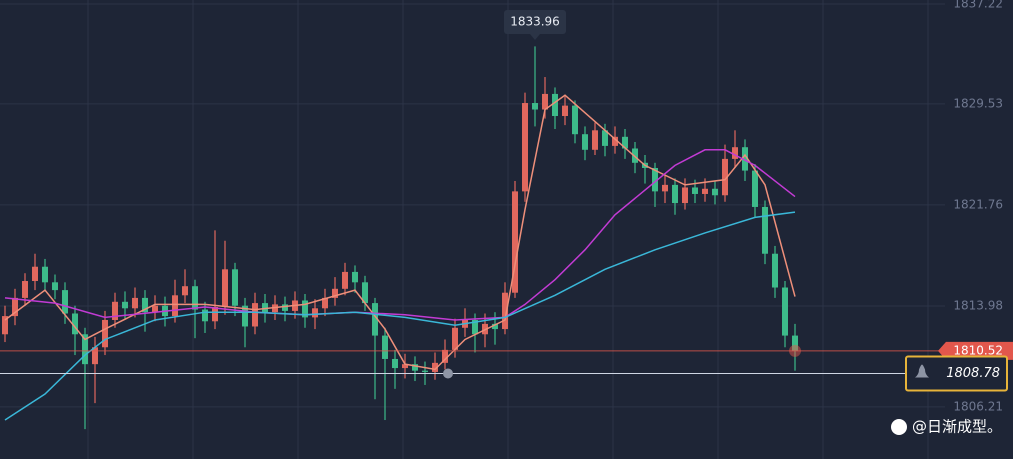 This screenshot has height=459, width=1013. I want to click on watermark: @日渐成型。, so click(957, 427).